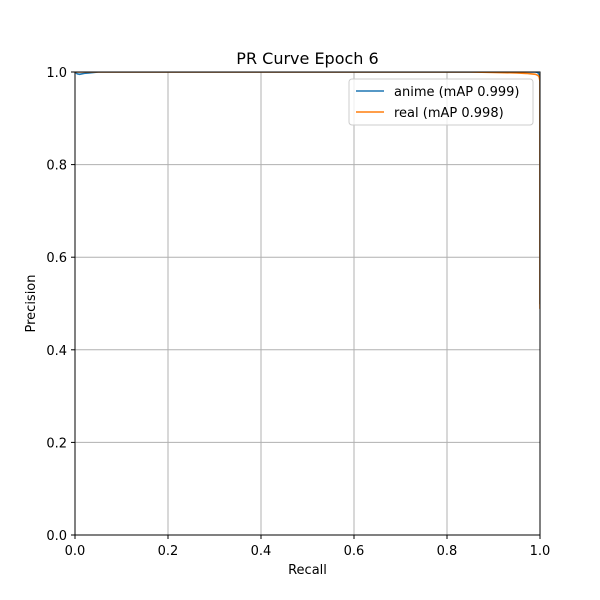 The width and height of the screenshot is (600, 600). I want to click on legend-box, so click(441, 102).